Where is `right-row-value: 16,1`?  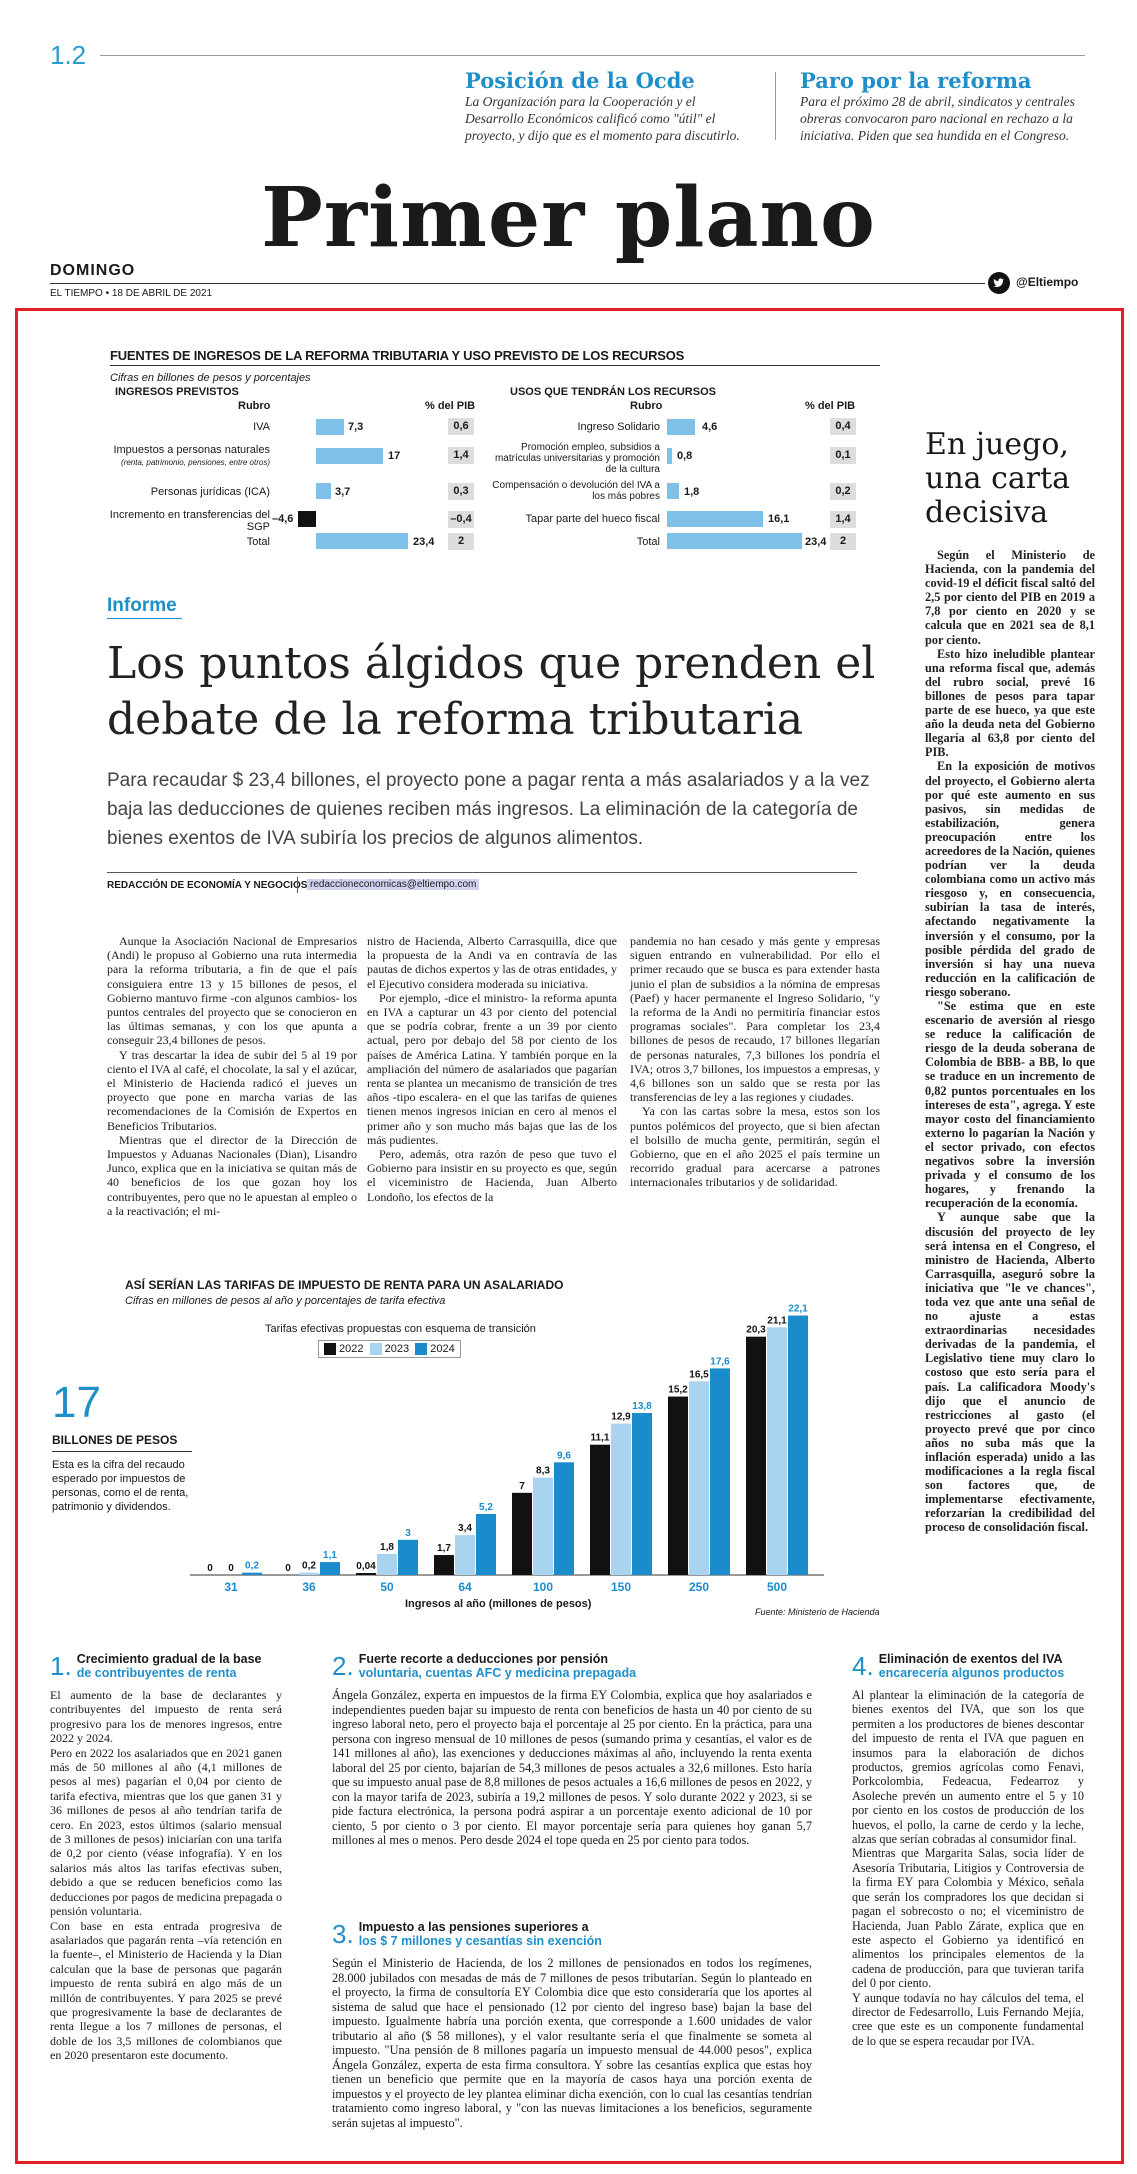 right-row-value: 16,1 is located at coordinates (779, 519).